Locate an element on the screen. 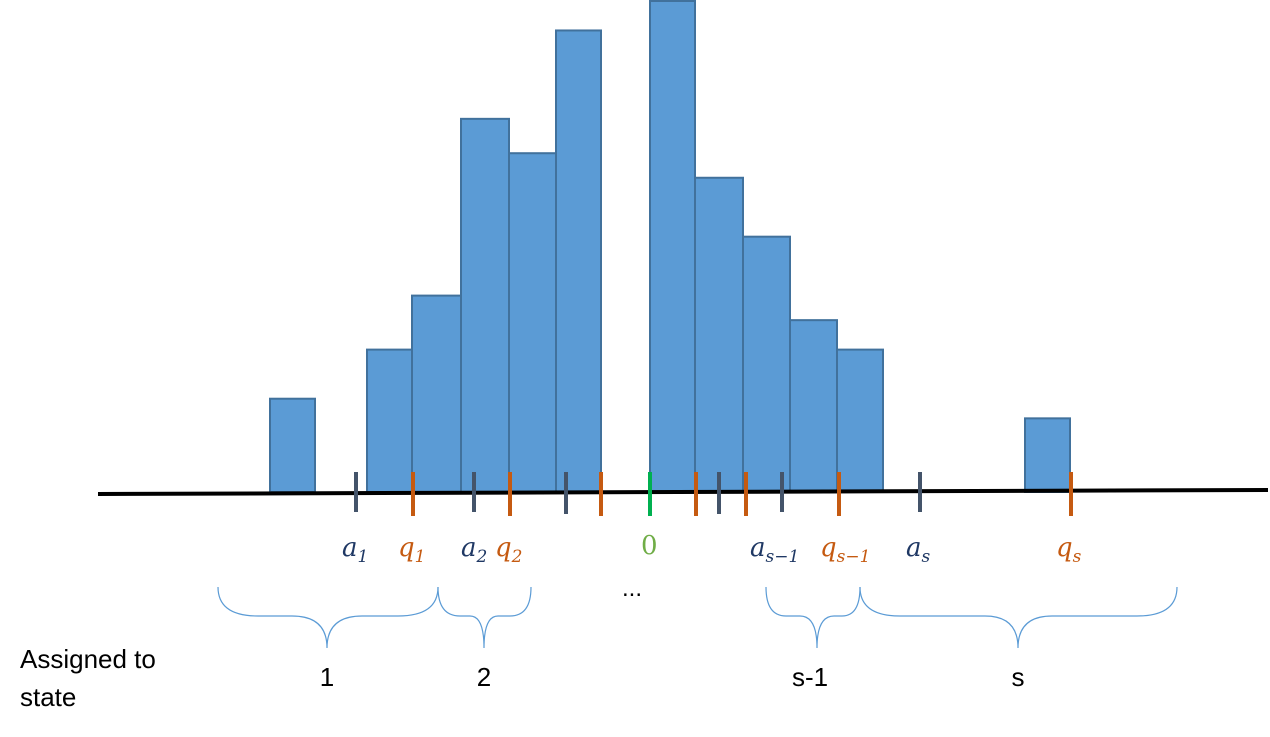 The width and height of the screenshot is (1270, 737). state-label-s-minus-1: s-1 is located at coordinates (810, 677).